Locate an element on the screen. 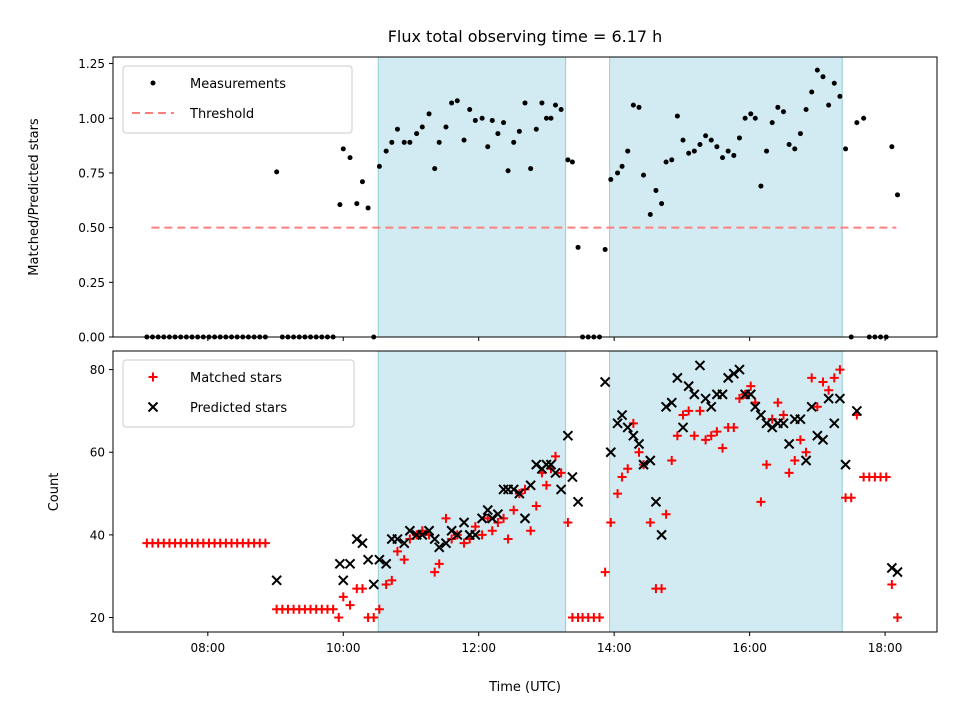 Image resolution: width=960 pixels, height=720 pixels. bottom-y-axis-label: Count is located at coordinates (54, 492).